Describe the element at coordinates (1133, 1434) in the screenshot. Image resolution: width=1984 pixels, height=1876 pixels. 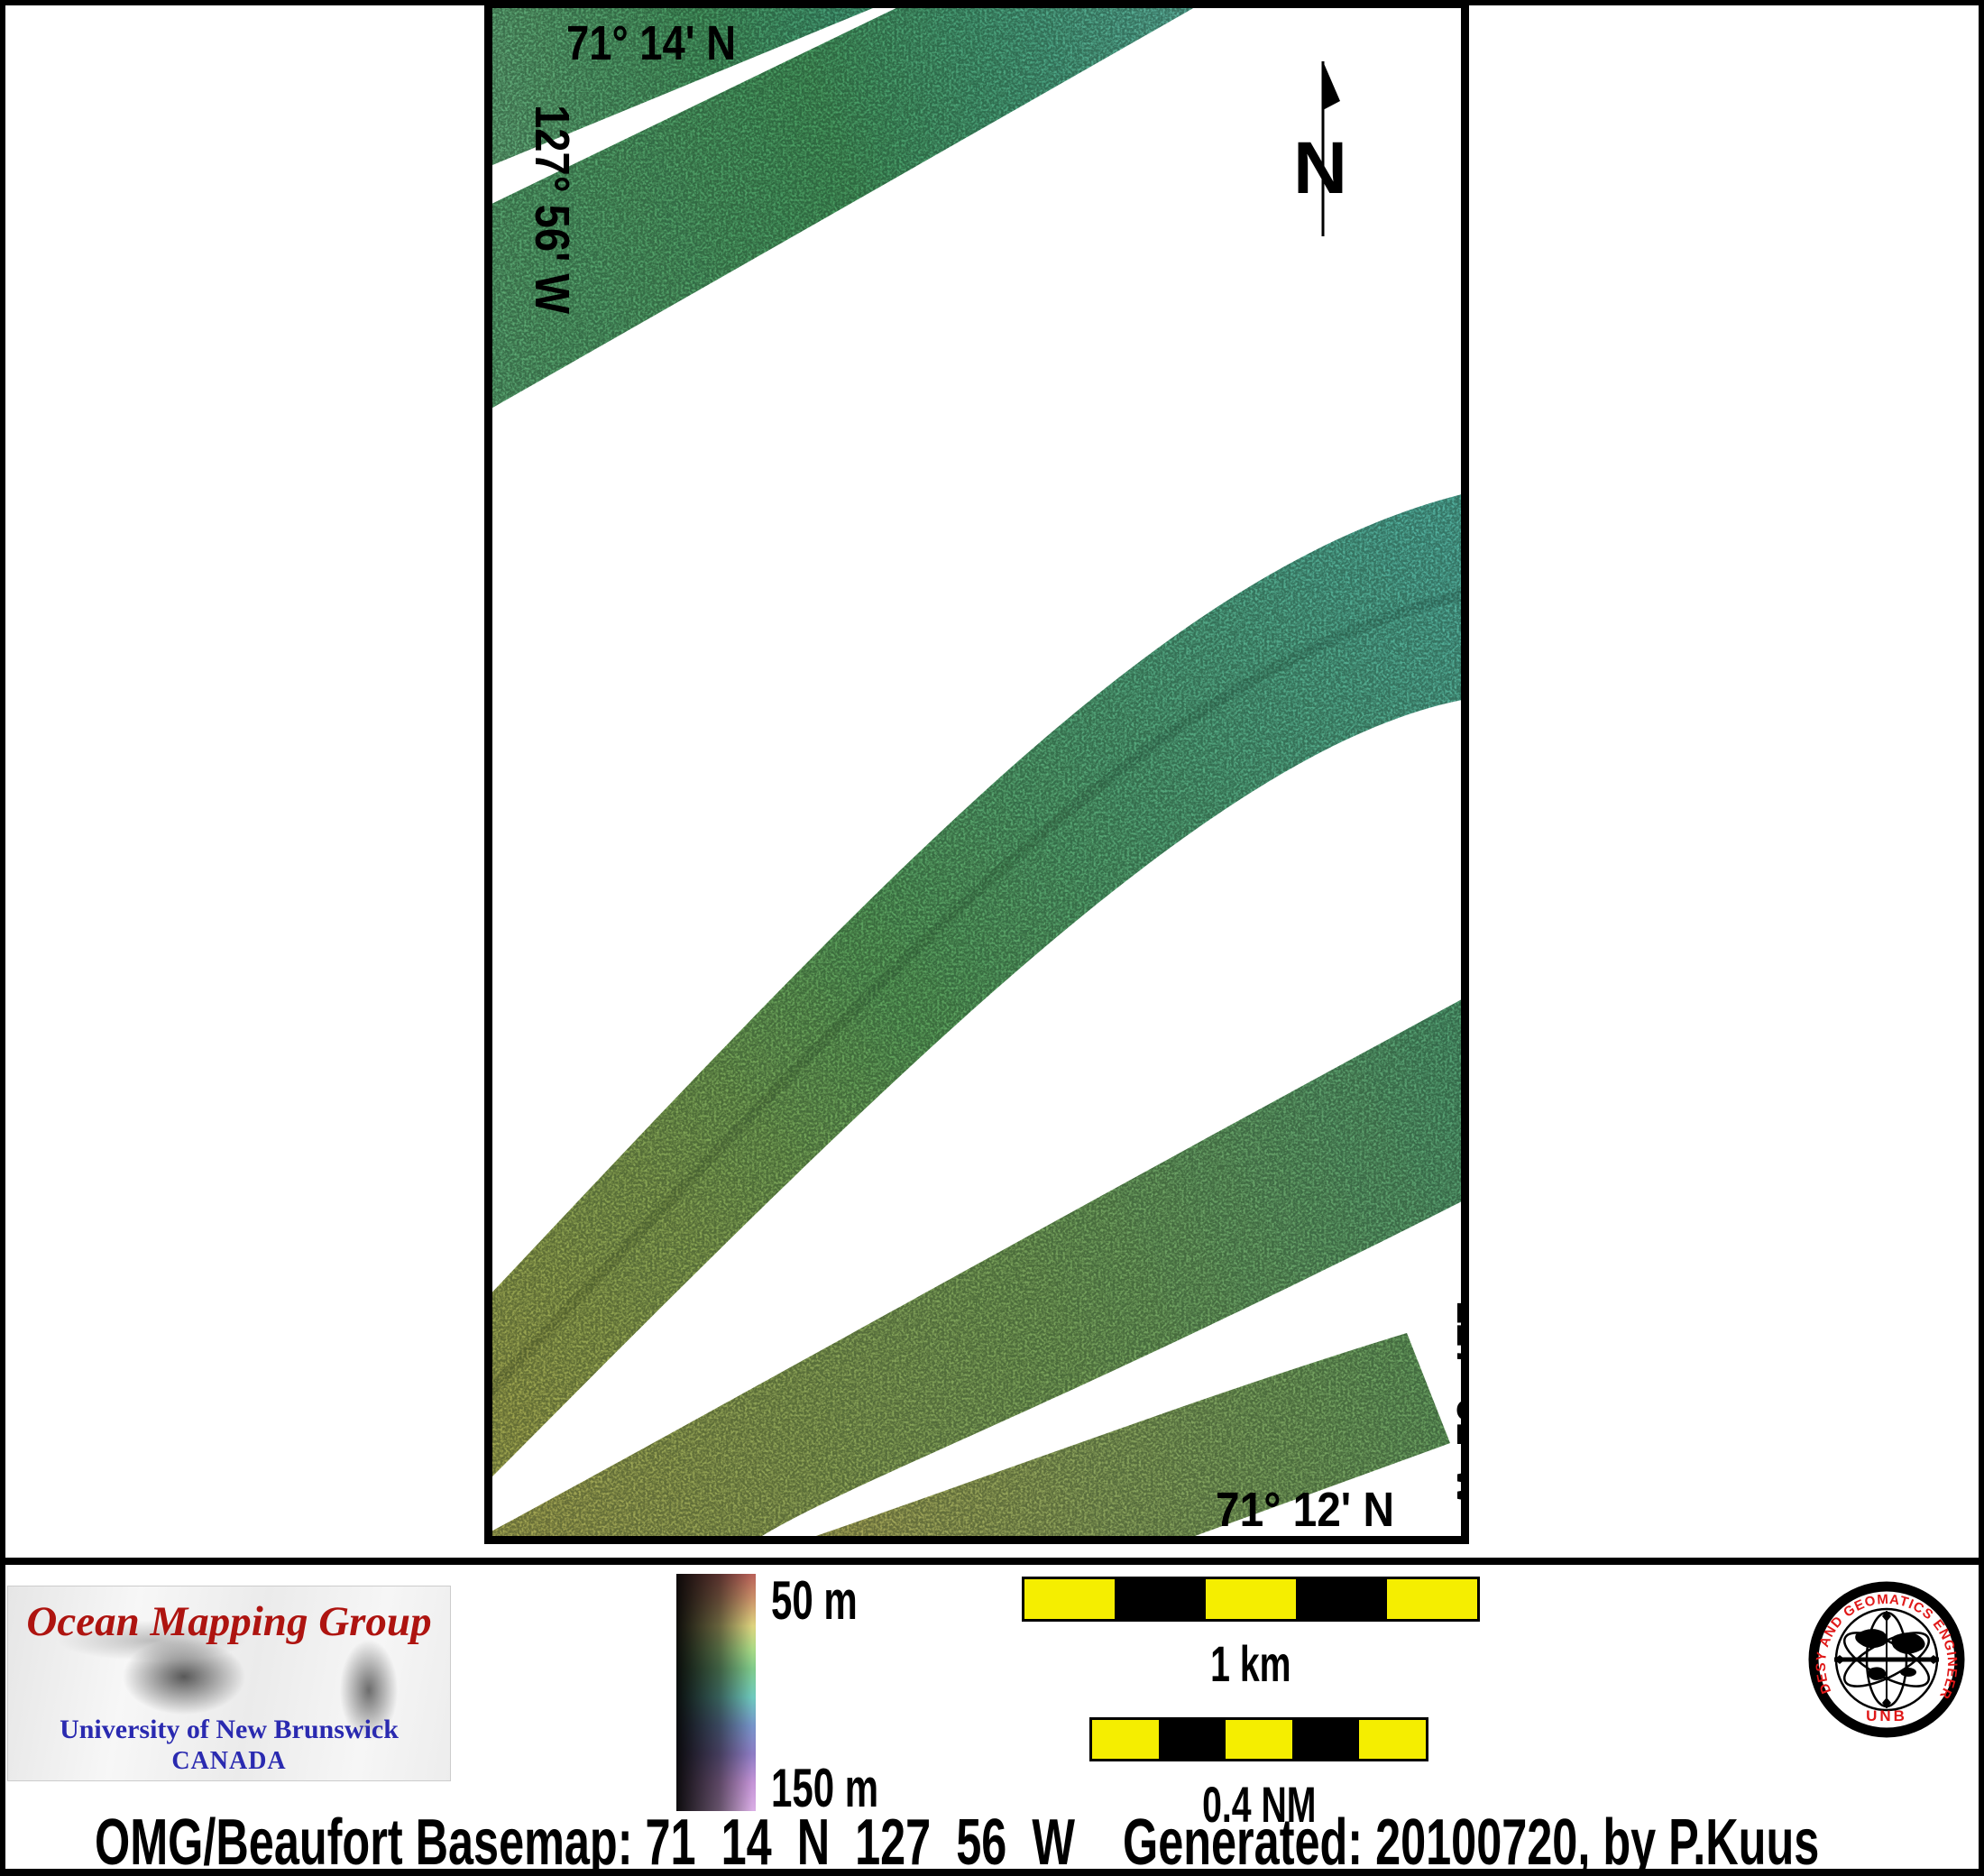
I see `sonar-swath-bottomright` at that location.